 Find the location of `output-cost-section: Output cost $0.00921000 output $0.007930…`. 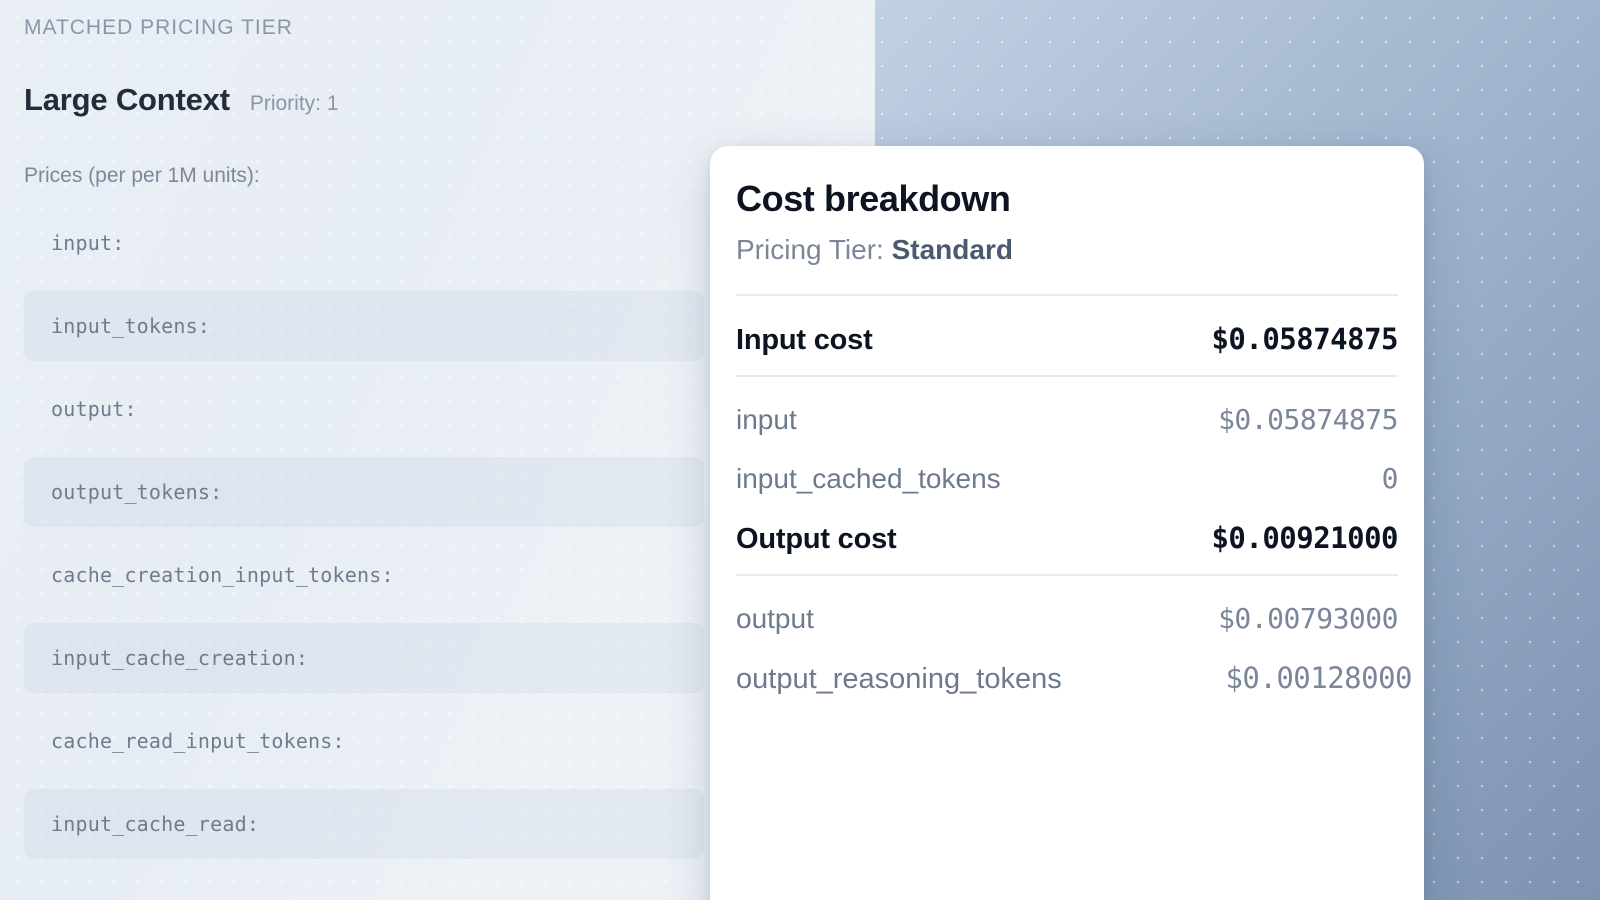

output-cost-section: Output cost $0.00921000 output $0.007930… is located at coordinates (1074, 608).